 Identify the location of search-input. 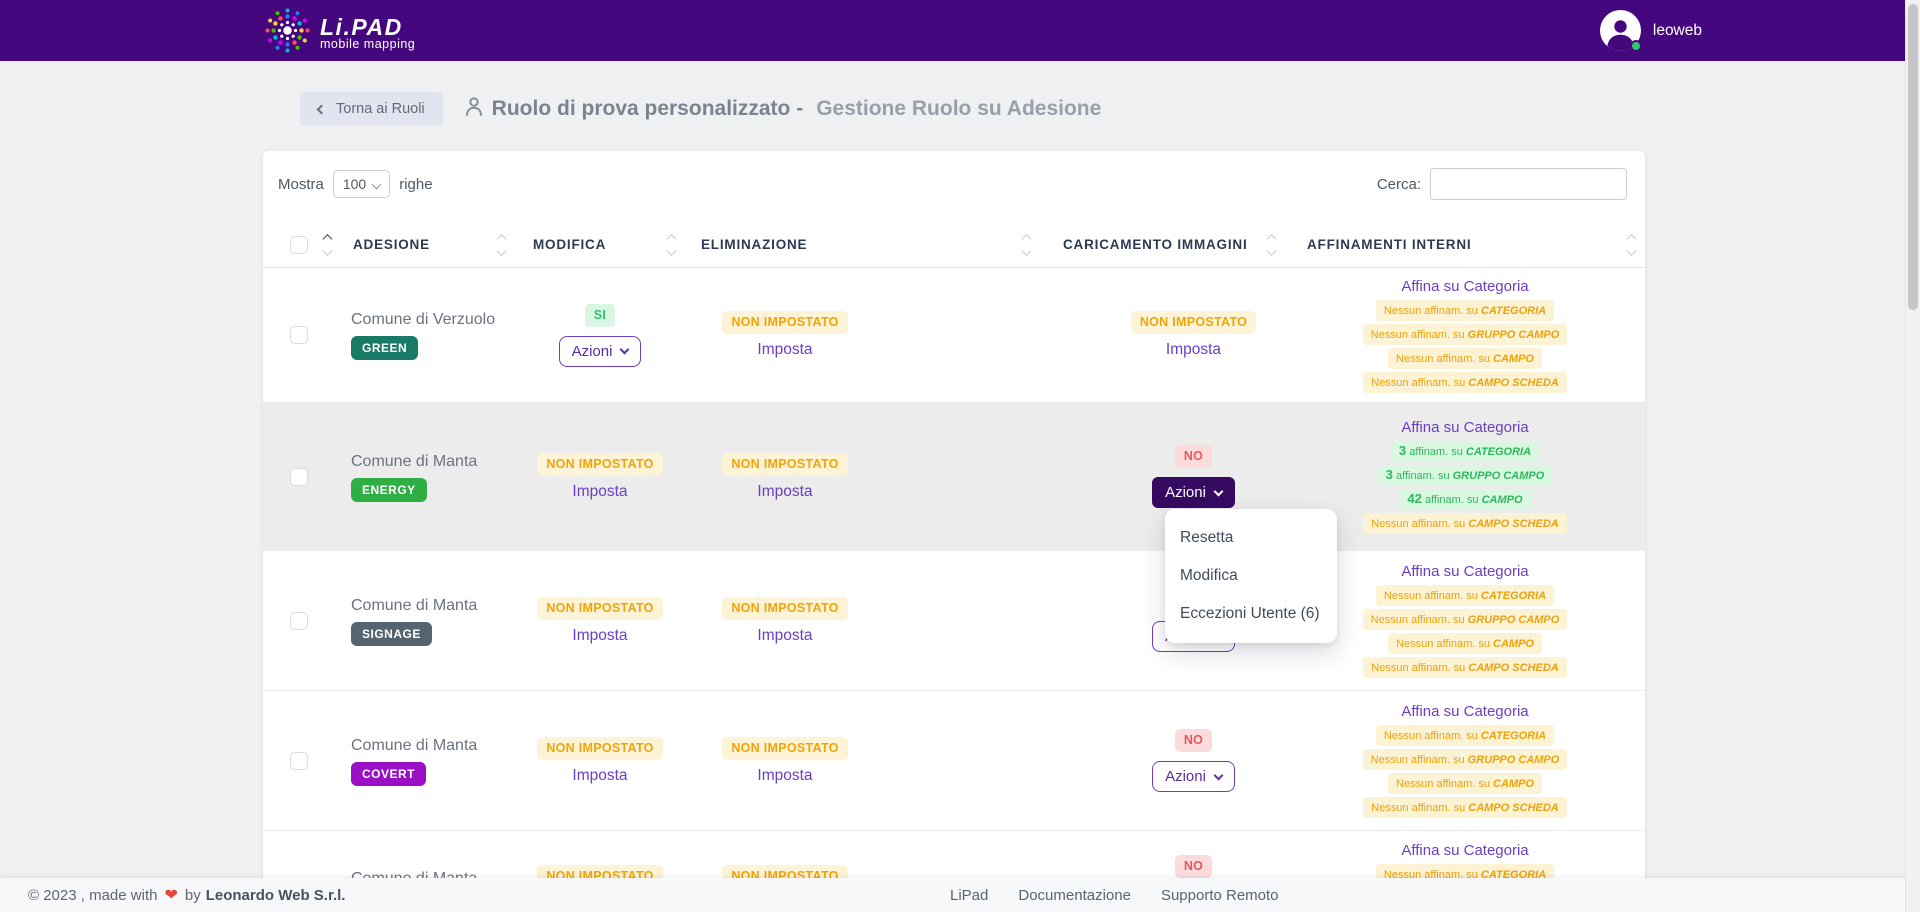
(1528, 184).